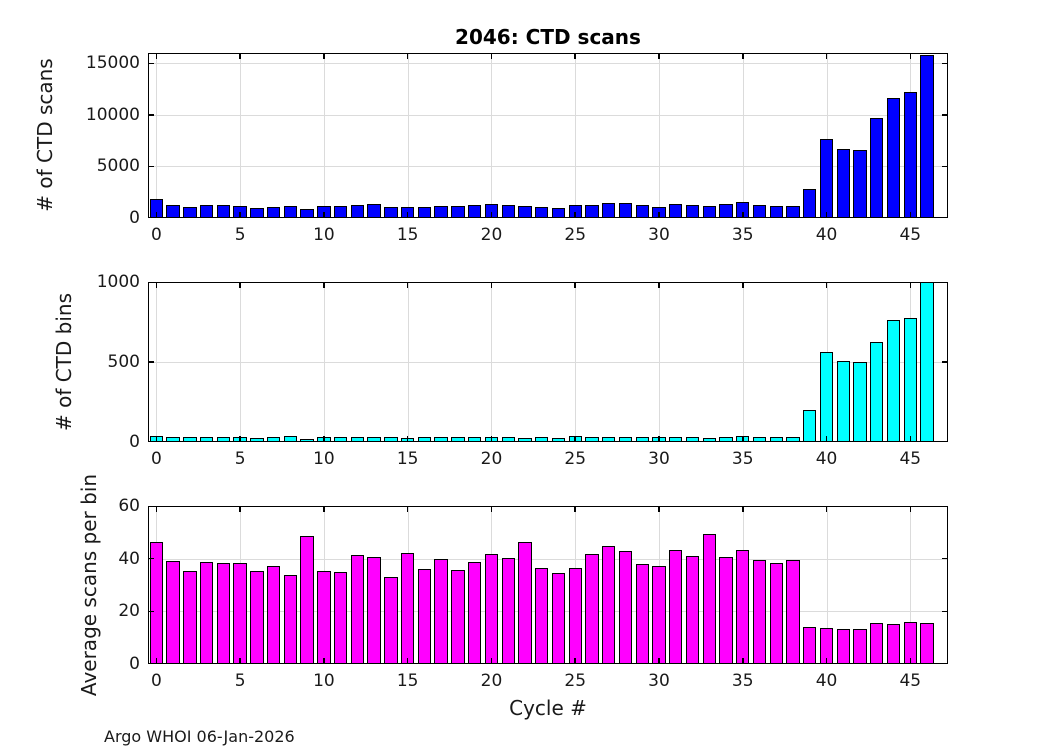 Image resolution: width=1050 pixels, height=750 pixels. Describe the element at coordinates (112, 114) in the screenshot. I see `y-tick-label: 10000` at that location.